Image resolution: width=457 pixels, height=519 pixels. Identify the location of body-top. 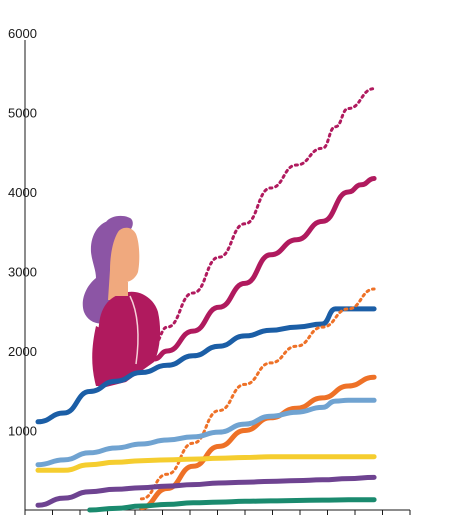
(129, 339).